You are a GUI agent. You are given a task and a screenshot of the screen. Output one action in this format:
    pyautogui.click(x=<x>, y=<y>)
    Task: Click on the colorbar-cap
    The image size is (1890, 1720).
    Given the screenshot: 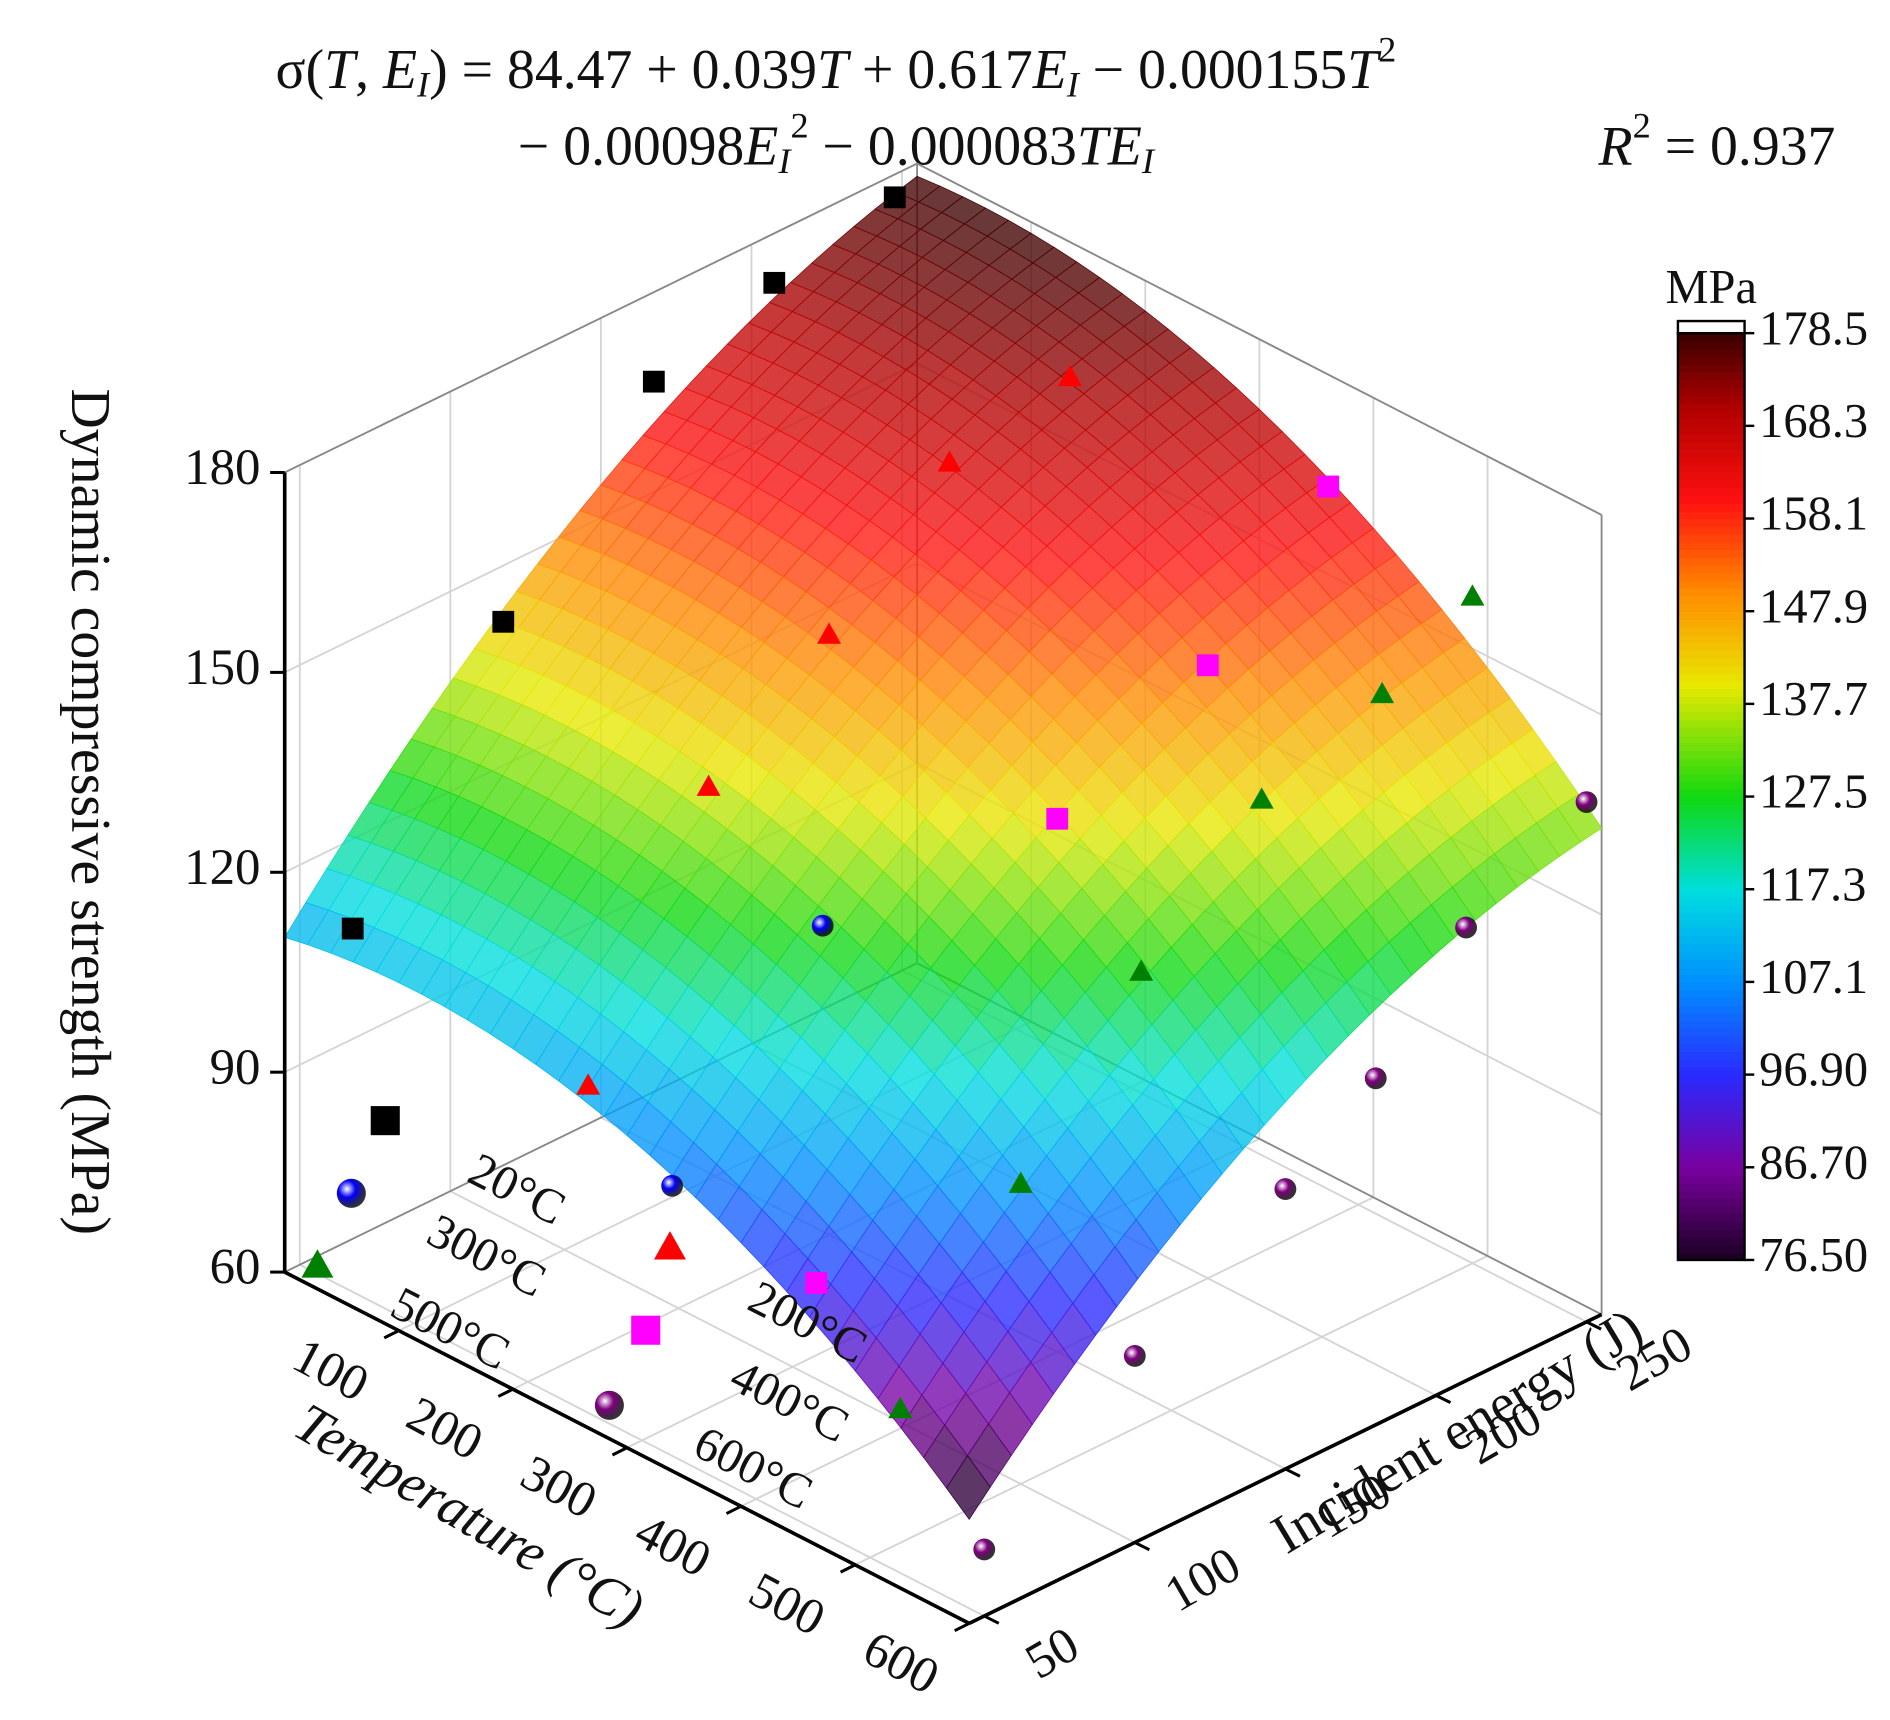 What is the action you would take?
    pyautogui.click(x=1711, y=327)
    